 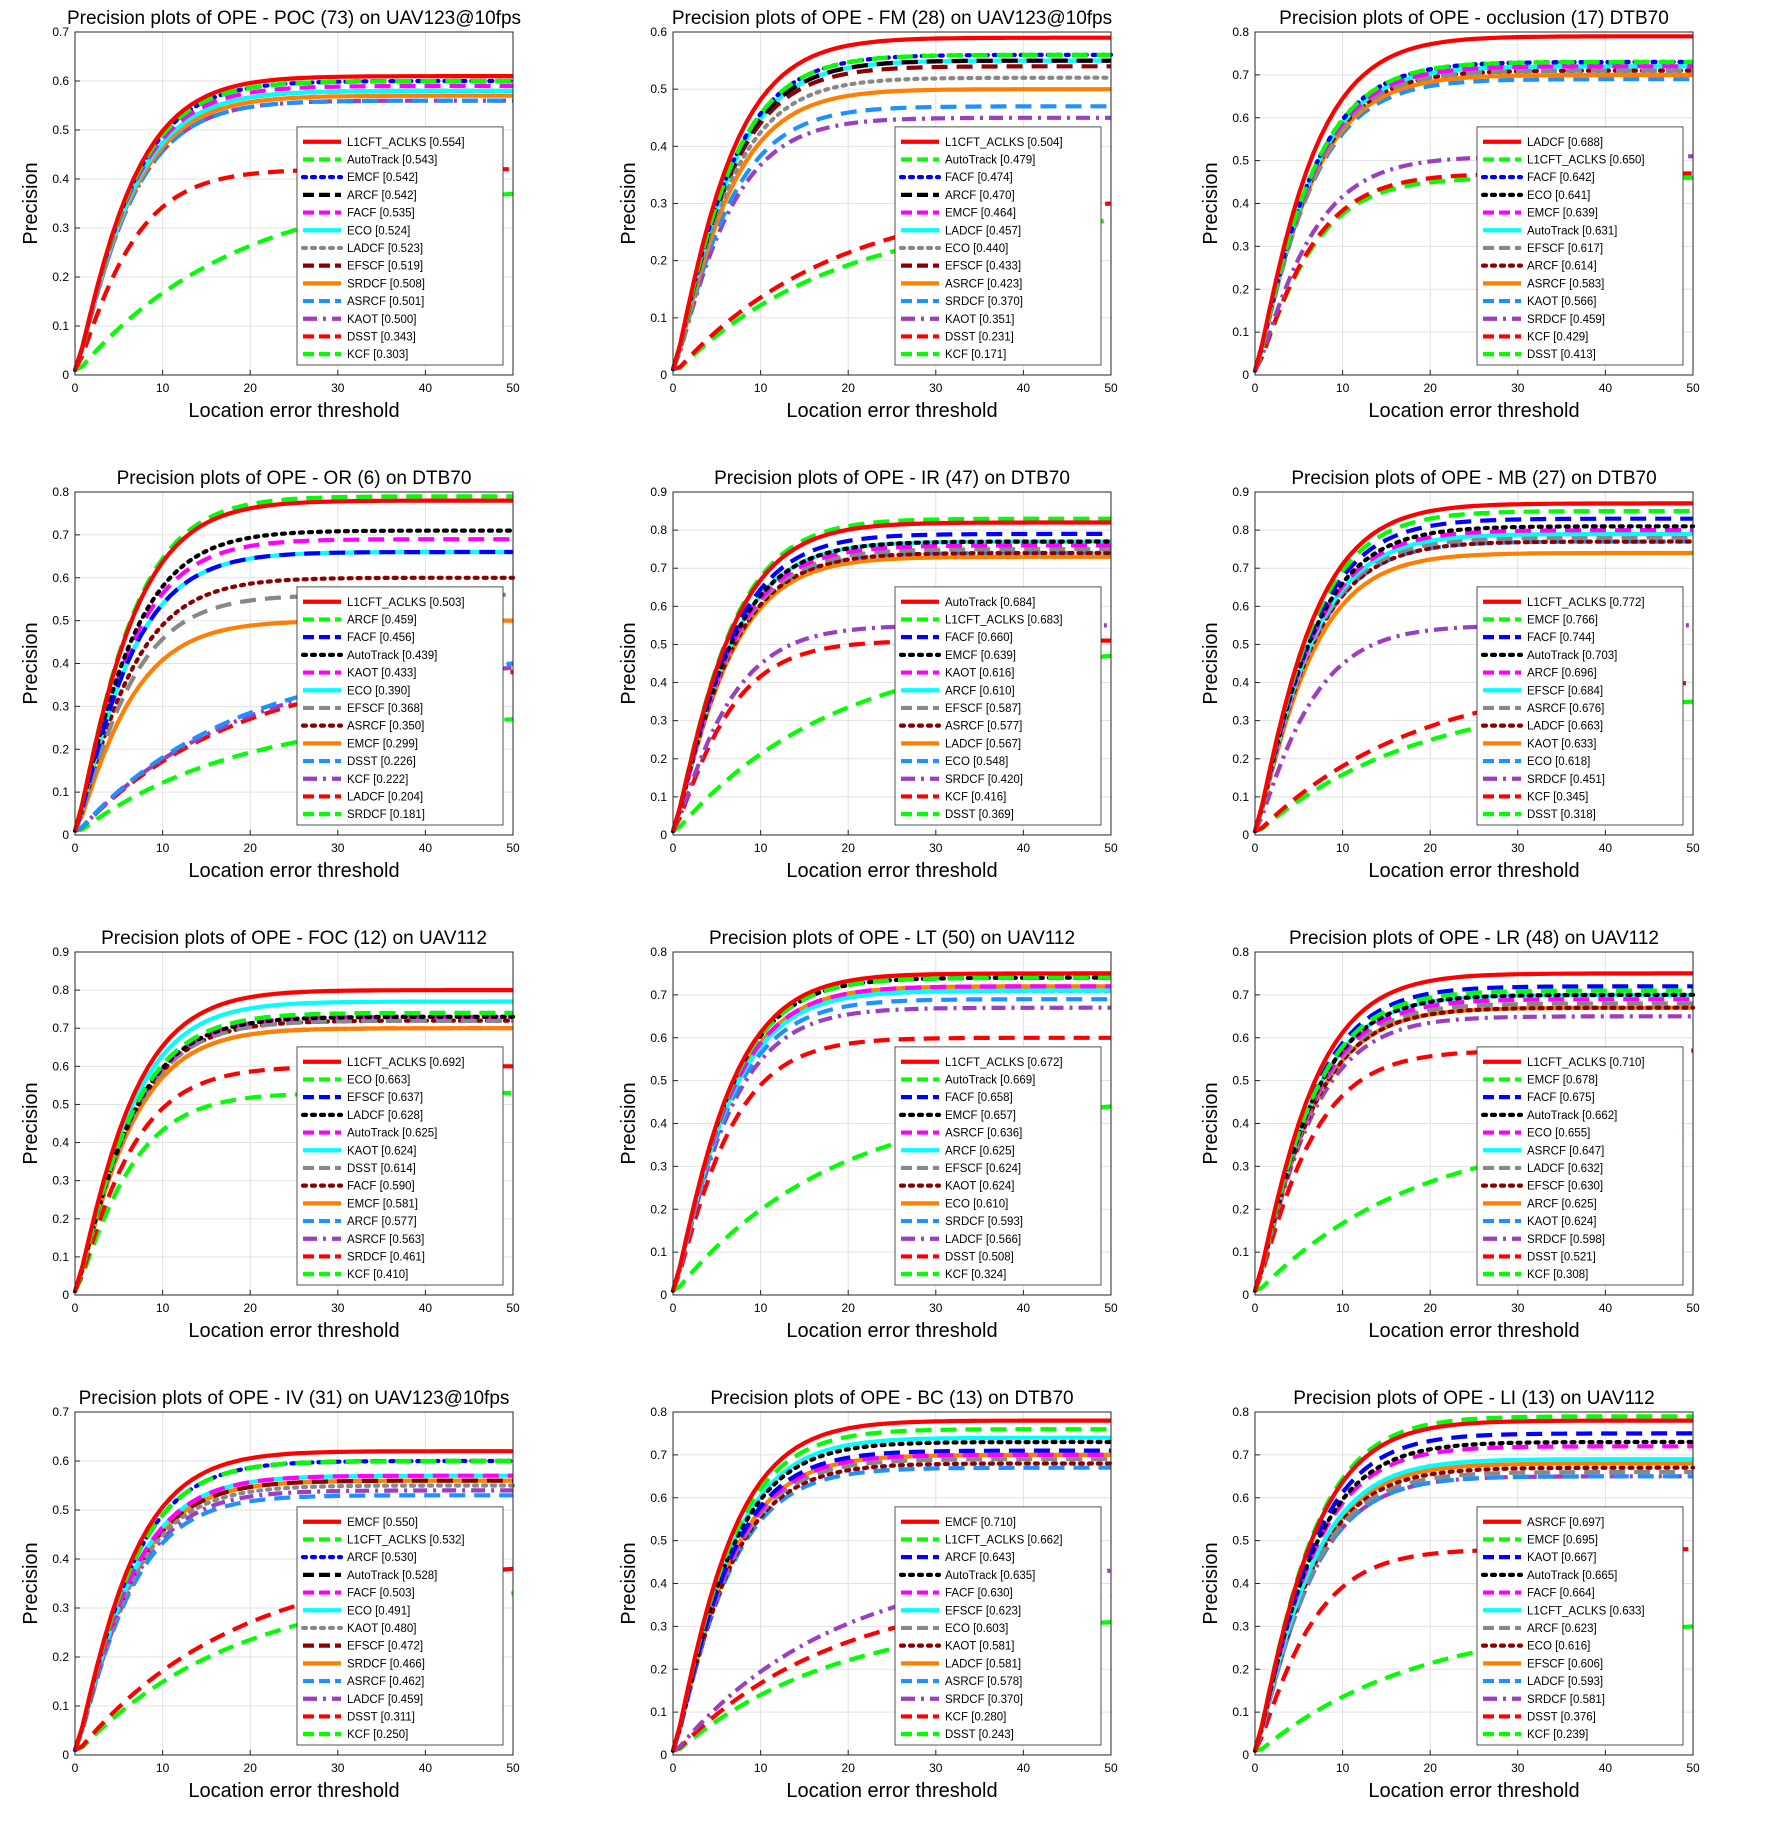 I want to click on legend-label: DSST [0.243], so click(x=979, y=1735).